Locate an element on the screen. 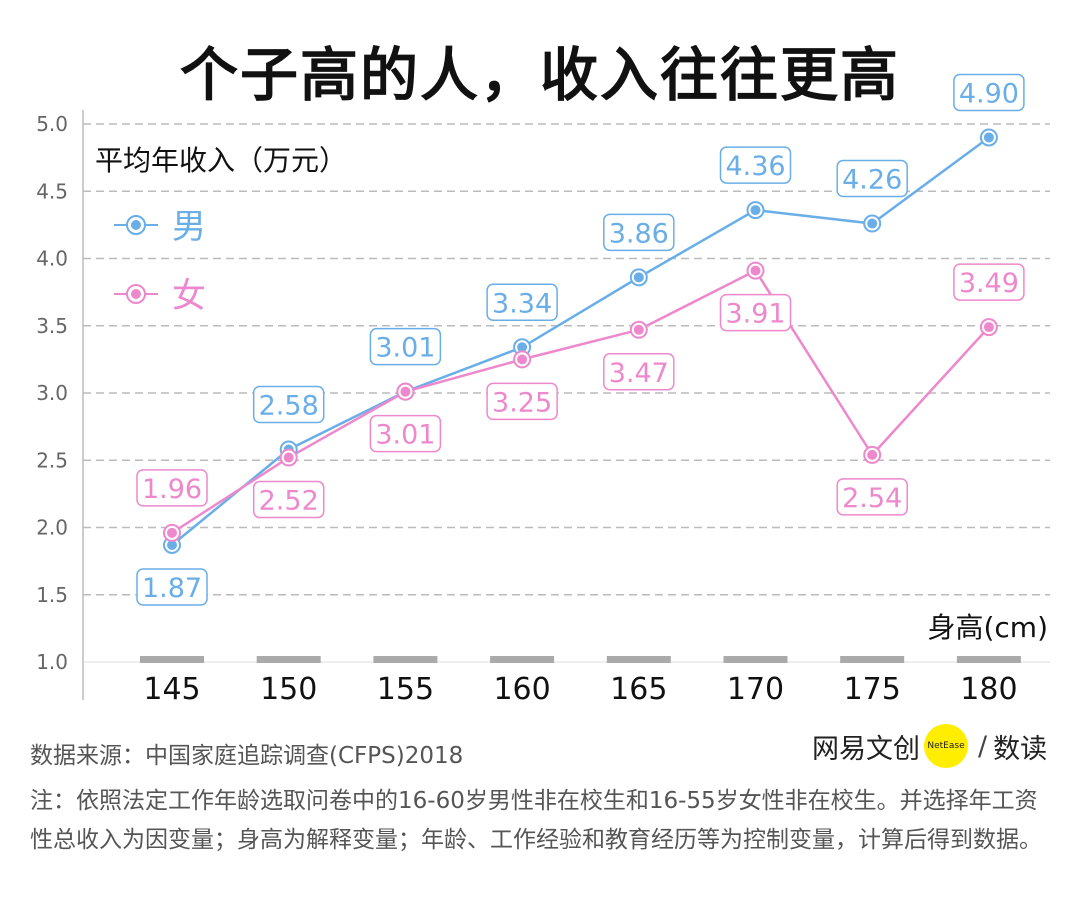 This screenshot has height=922, width=1080. x-tick-label: 175 is located at coordinates (872, 689).